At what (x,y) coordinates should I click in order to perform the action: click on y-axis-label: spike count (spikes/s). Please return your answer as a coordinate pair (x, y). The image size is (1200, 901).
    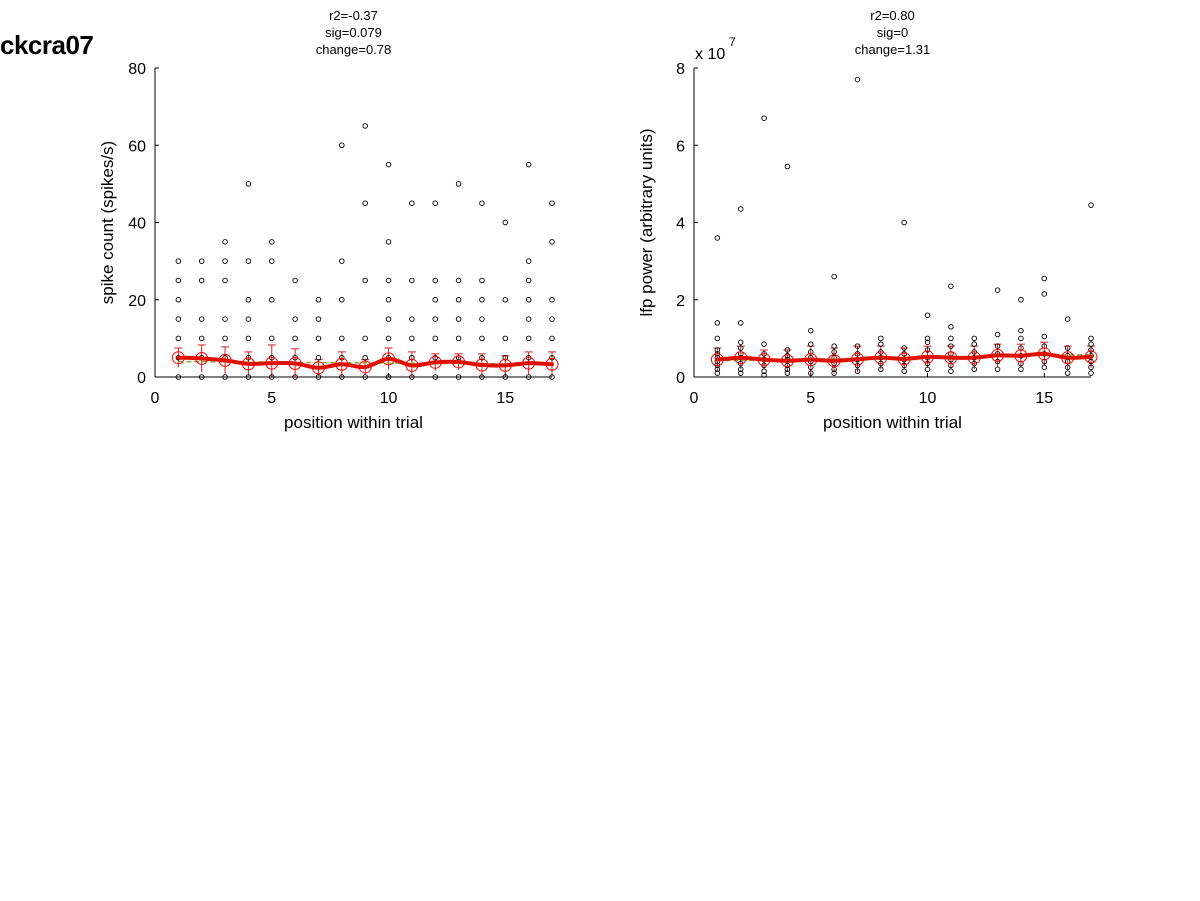
    Looking at the image, I should click on (107, 222).